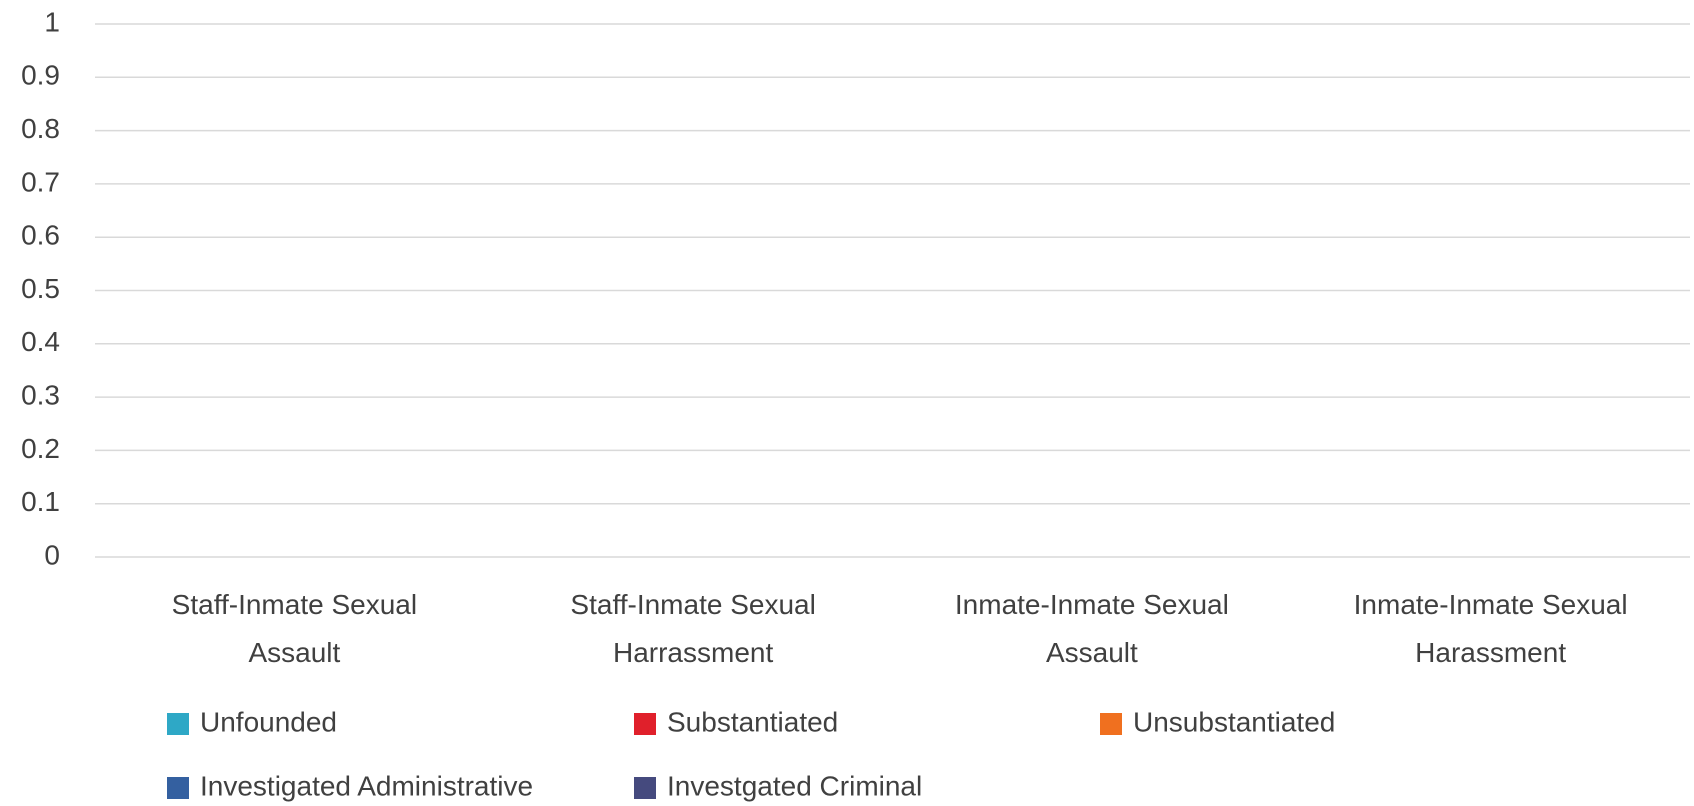  Describe the element at coordinates (693, 628) in the screenshot. I see `x-tick-label: Staff-Inmate Sexual Harrassment` at that location.